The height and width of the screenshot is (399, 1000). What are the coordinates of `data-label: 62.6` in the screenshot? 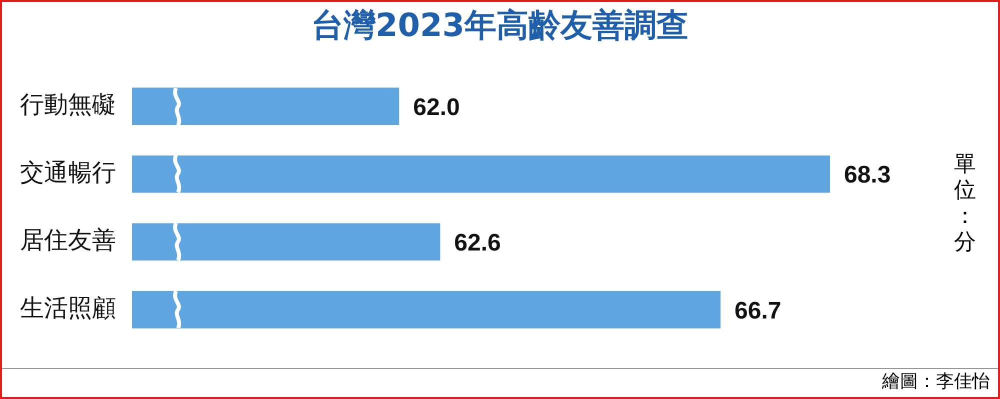 It's located at (477, 243).